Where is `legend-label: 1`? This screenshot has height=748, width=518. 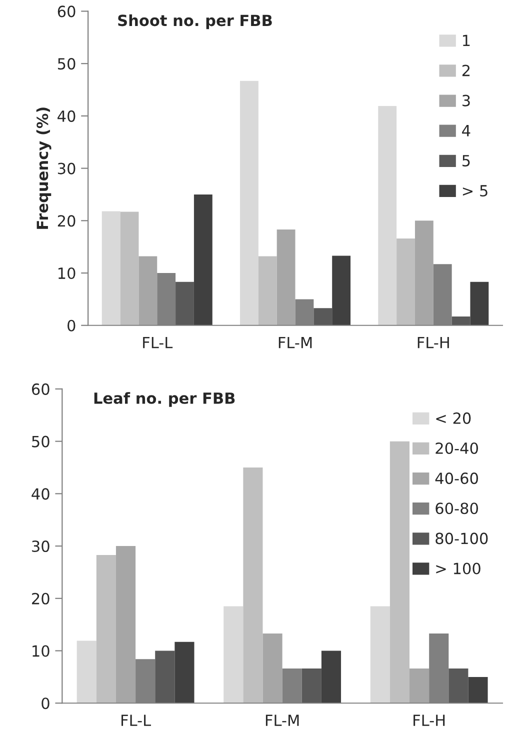 legend-label: 1 is located at coordinates (466, 40).